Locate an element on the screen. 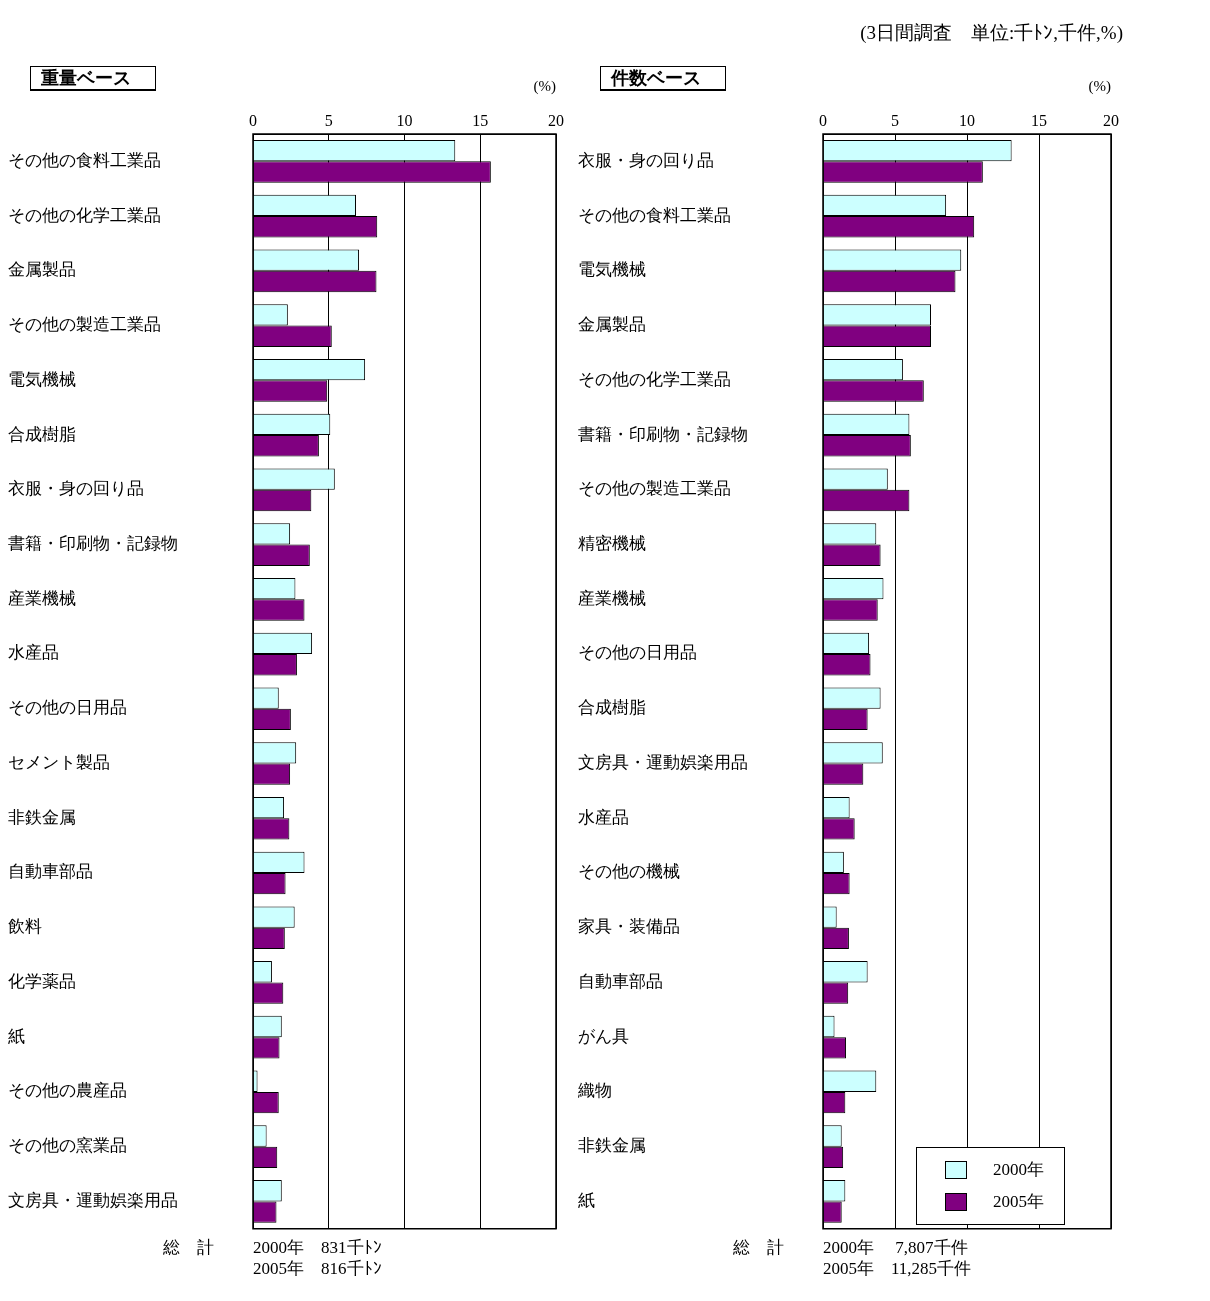 The image size is (1210, 1301). text: 2000年 831千ﾄﾝ is located at coordinates (317, 1247).